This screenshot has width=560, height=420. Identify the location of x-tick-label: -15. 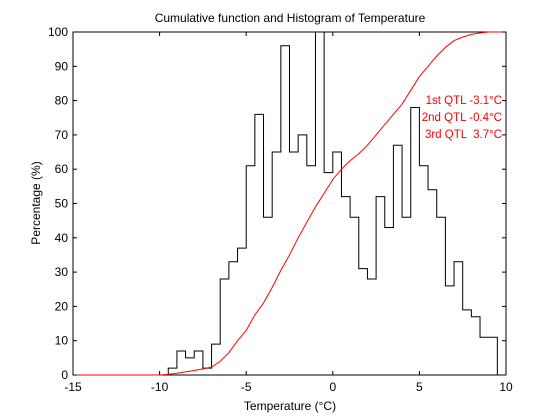
(73, 387).